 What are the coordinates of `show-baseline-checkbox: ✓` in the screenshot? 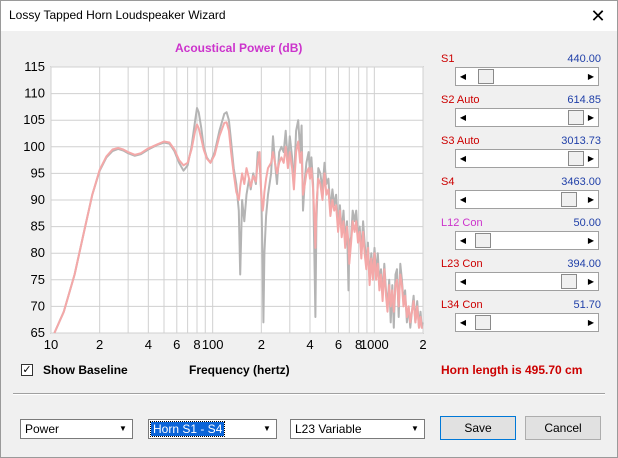 It's located at (27, 370).